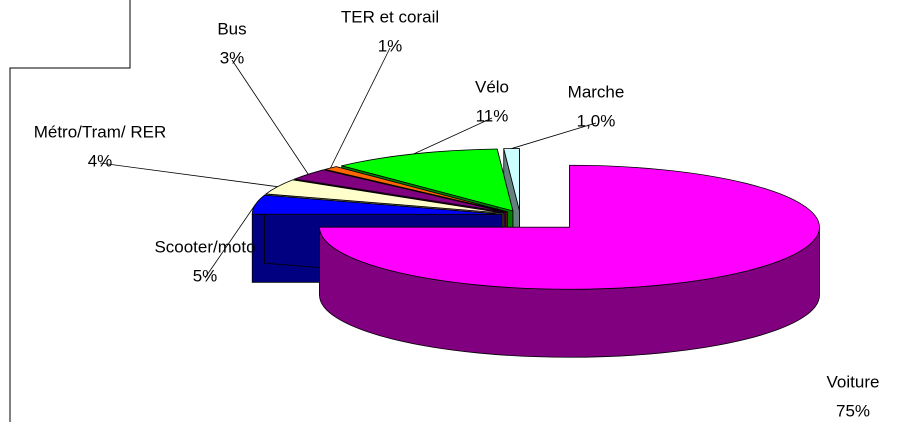 The height and width of the screenshot is (427, 904). I want to click on slice-label: Scooter/moto, so click(204, 246).